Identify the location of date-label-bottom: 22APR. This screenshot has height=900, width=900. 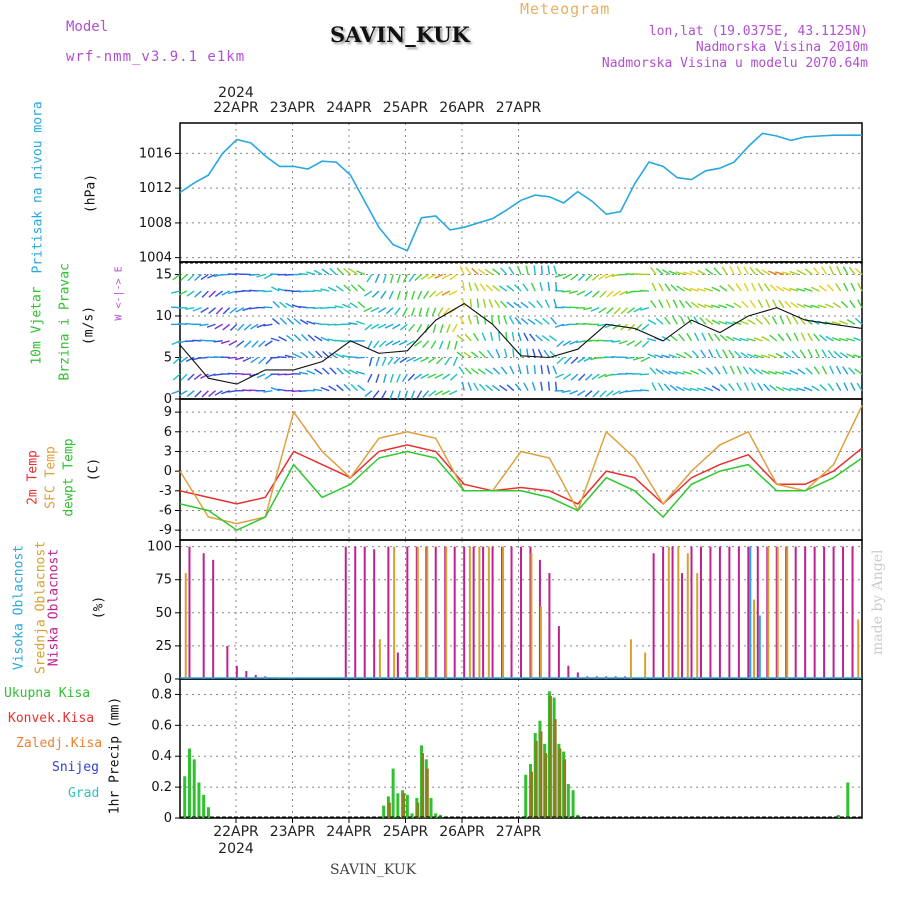
(236, 832).